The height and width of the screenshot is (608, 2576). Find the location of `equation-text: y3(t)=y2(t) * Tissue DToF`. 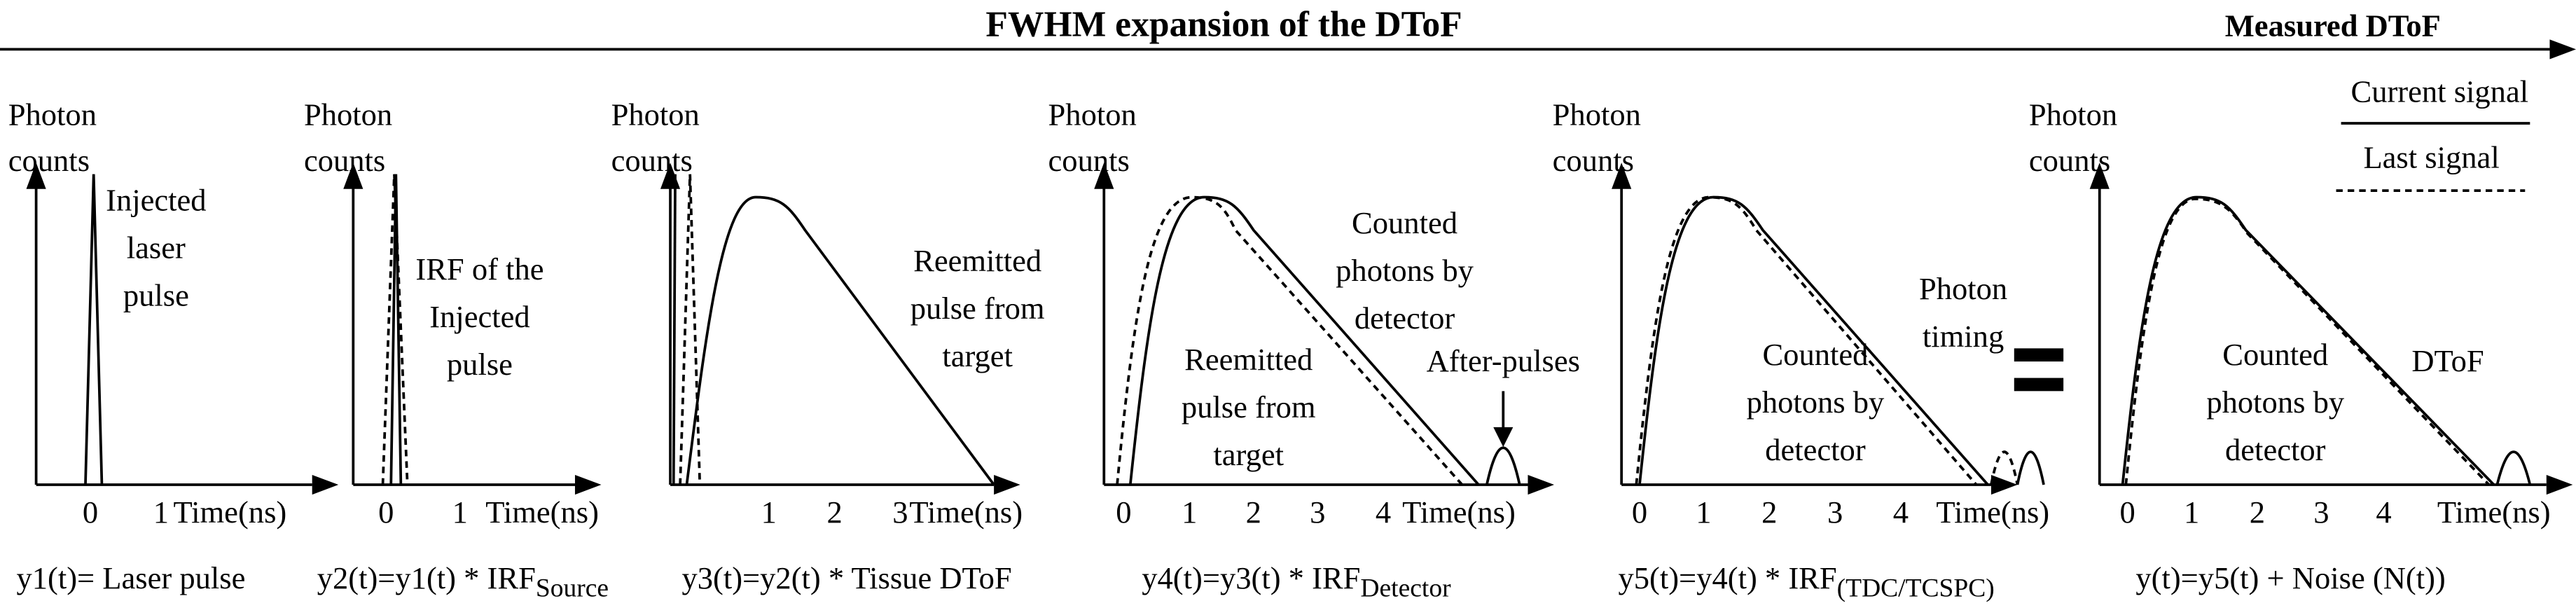

equation-text: y3(t)=y2(t) * Tissue DToF is located at coordinates (846, 577).